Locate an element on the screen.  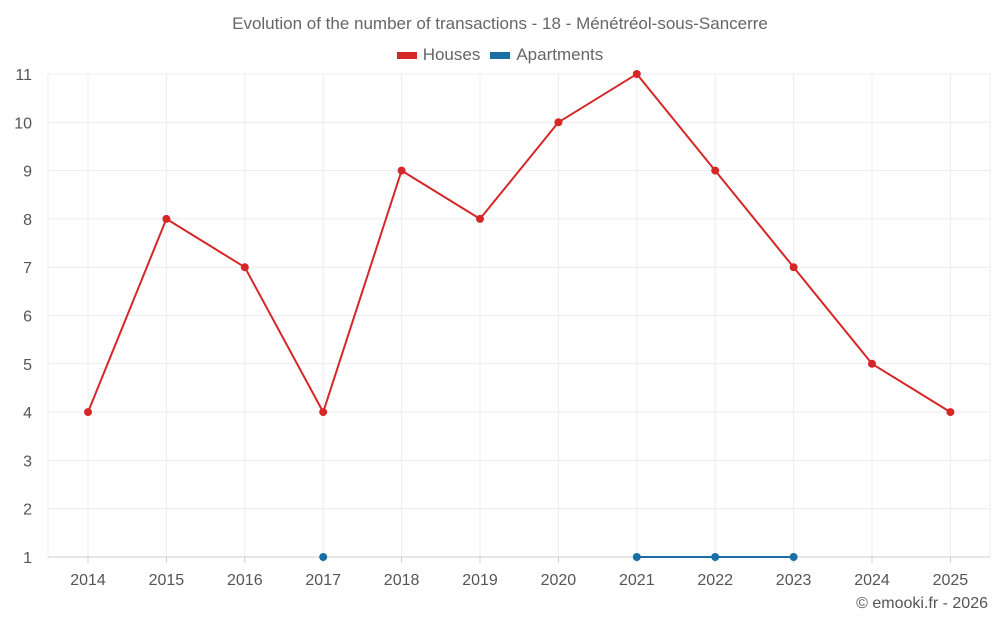
legend-swatch-apartments is located at coordinates (500, 55).